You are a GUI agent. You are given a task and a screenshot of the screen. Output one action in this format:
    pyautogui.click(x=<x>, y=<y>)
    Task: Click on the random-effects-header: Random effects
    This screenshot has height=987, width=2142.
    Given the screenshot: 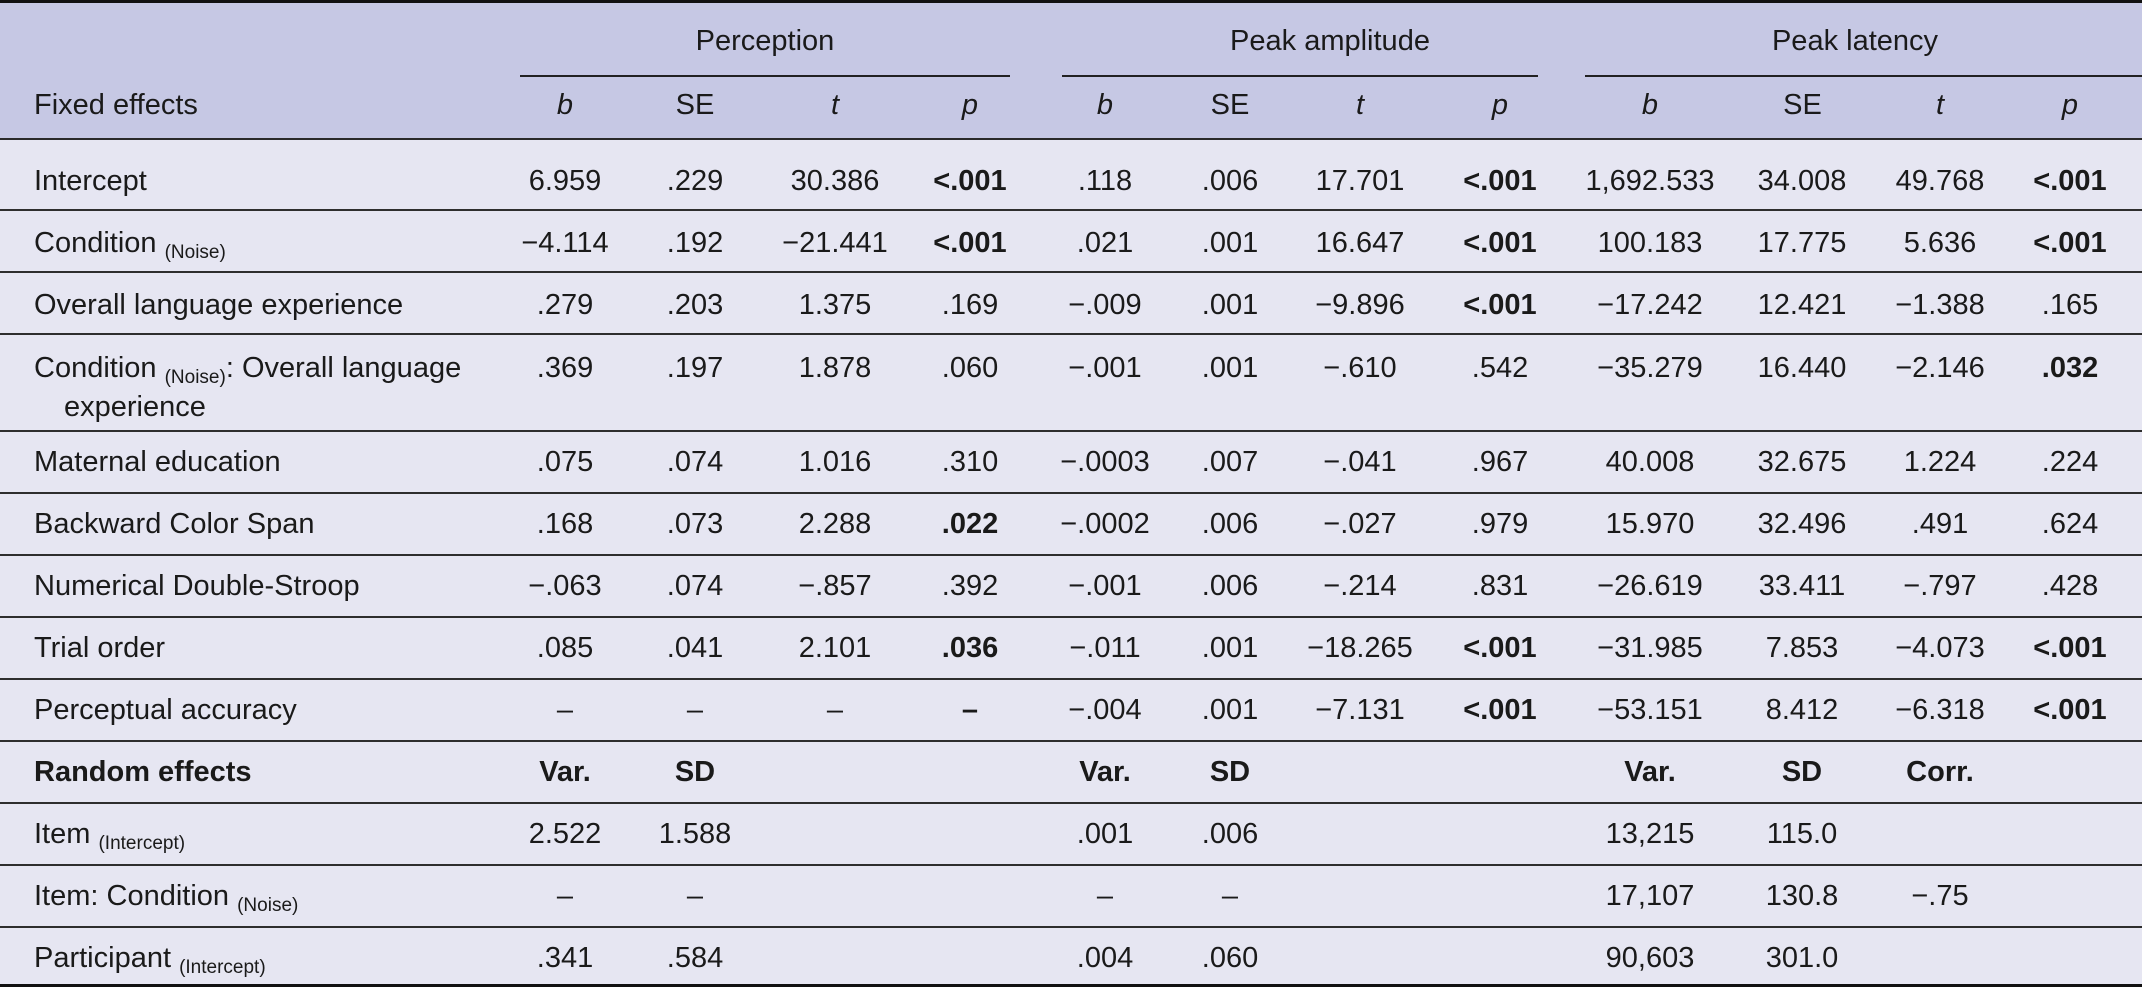 What is the action you would take?
    pyautogui.click(x=143, y=772)
    